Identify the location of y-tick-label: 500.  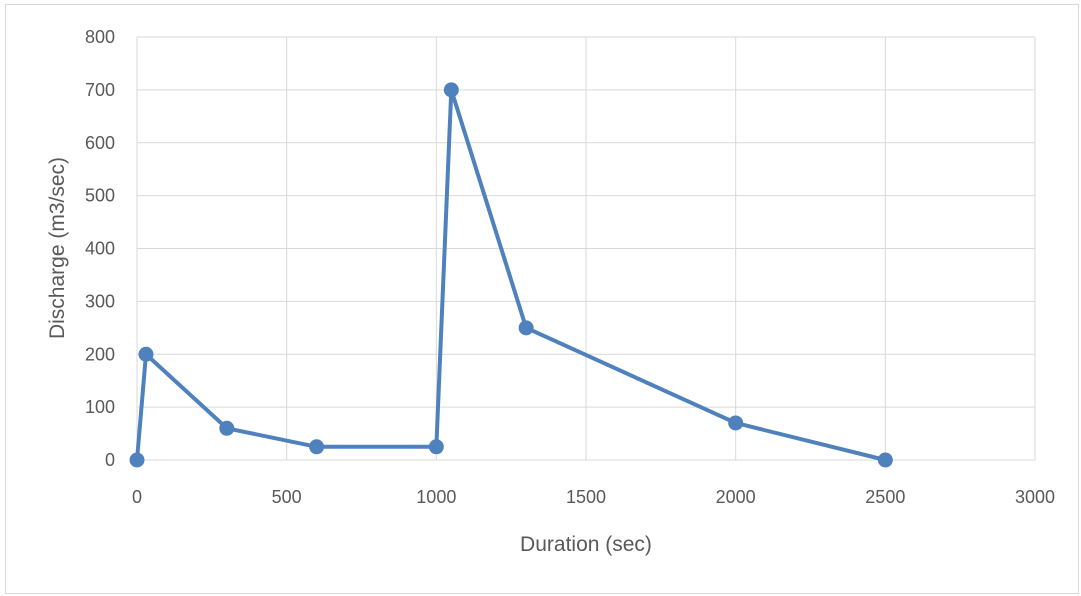
(100, 196).